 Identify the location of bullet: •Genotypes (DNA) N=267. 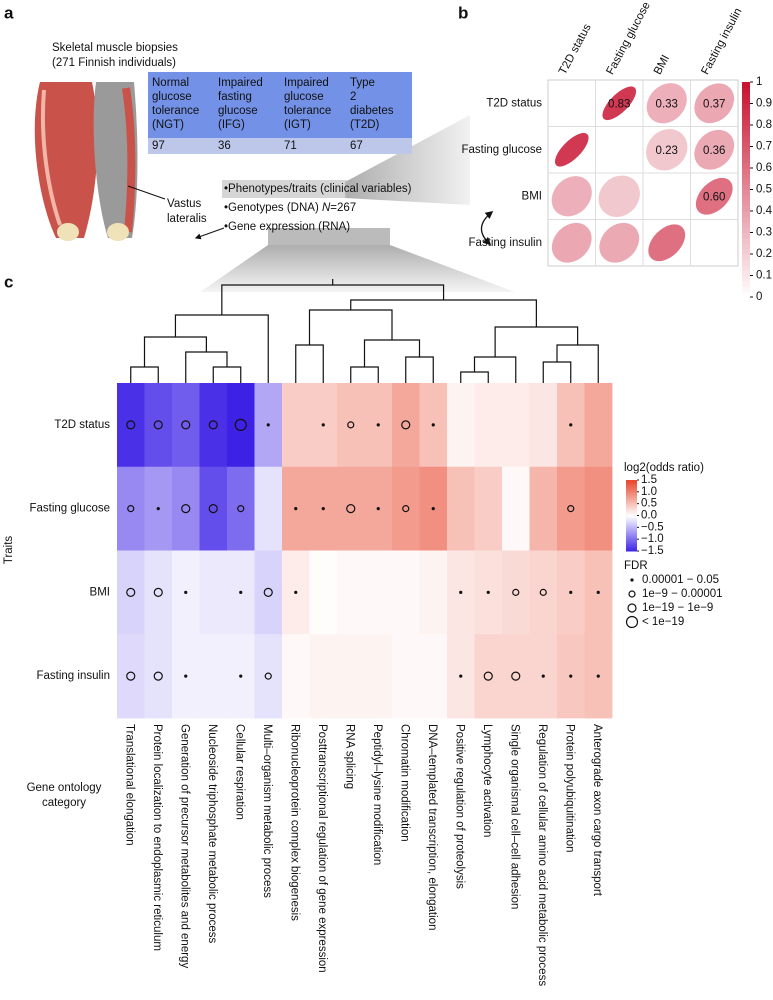
(290, 208).